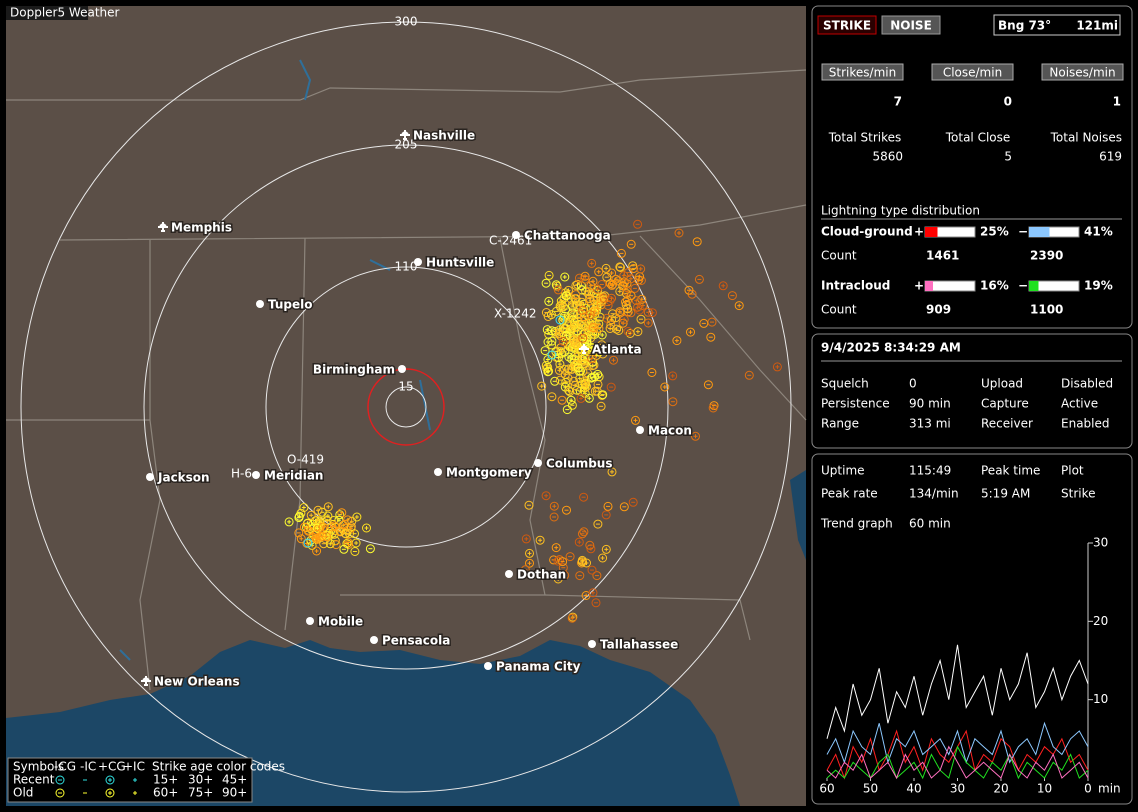 This screenshot has width=1138, height=812. What do you see at coordinates (972, 629) in the screenshot?
I see `stats-panel` at bounding box center [972, 629].